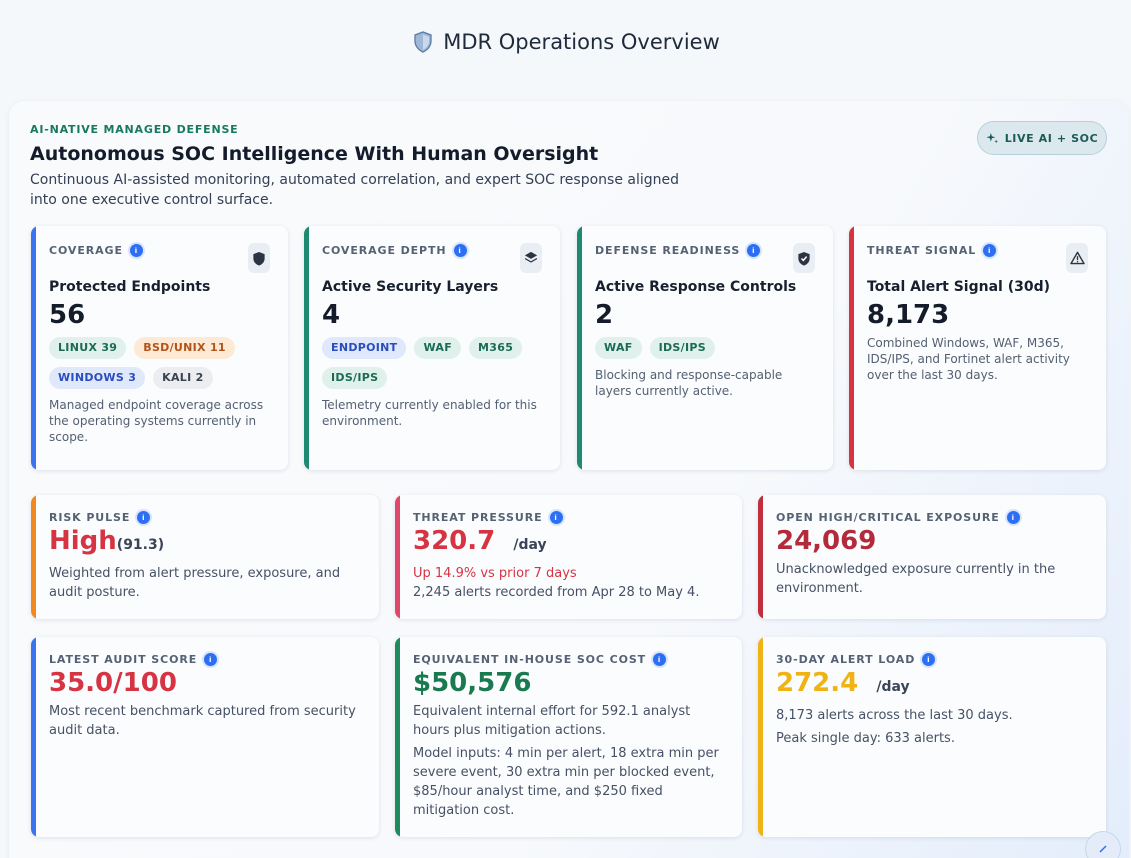 The height and width of the screenshot is (858, 1131). I want to click on card-value: 2, so click(604, 315).